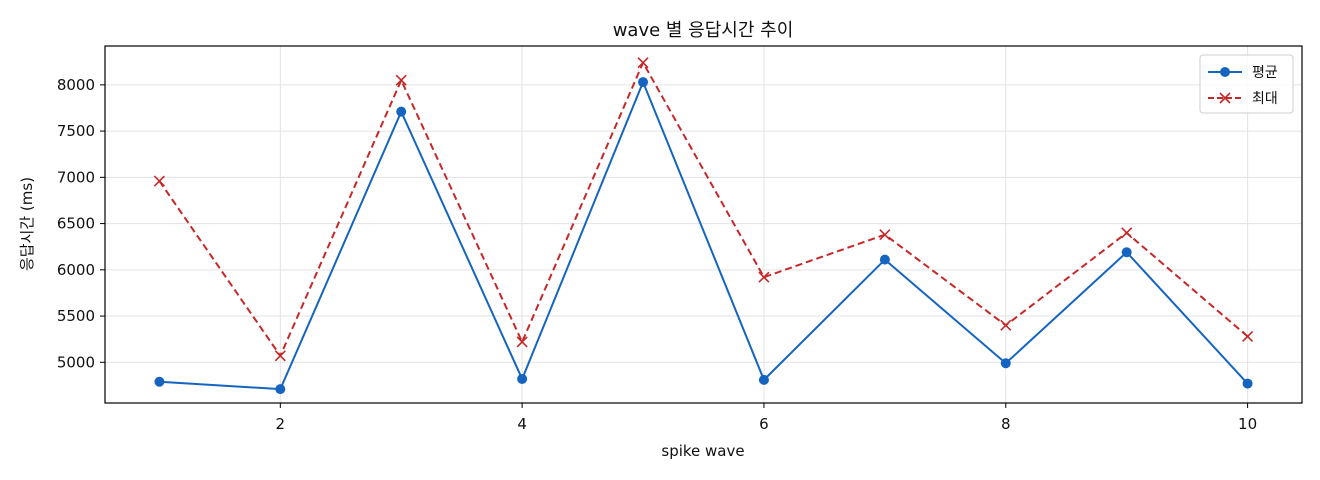  Describe the element at coordinates (76, 270) in the screenshot. I see `y-tick-label: 6000` at that location.